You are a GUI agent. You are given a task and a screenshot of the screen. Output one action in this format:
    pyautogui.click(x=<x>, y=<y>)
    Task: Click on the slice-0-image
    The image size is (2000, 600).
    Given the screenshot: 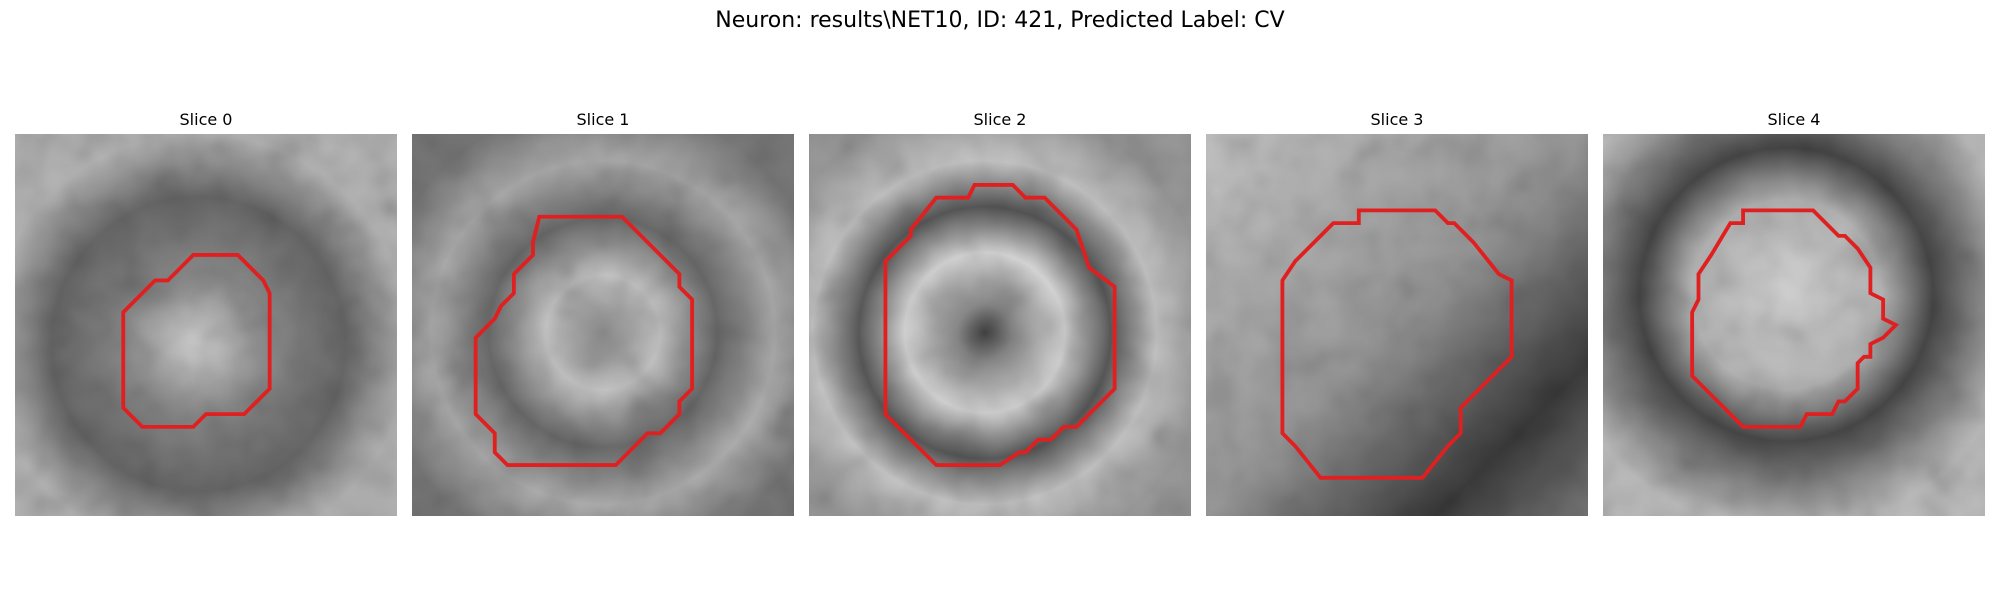 What is the action you would take?
    pyautogui.click(x=206, y=325)
    